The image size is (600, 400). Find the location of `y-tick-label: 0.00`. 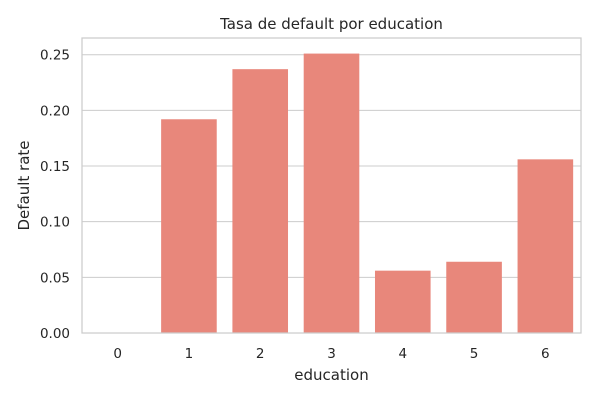

y-tick-label: 0.00 is located at coordinates (55, 334).